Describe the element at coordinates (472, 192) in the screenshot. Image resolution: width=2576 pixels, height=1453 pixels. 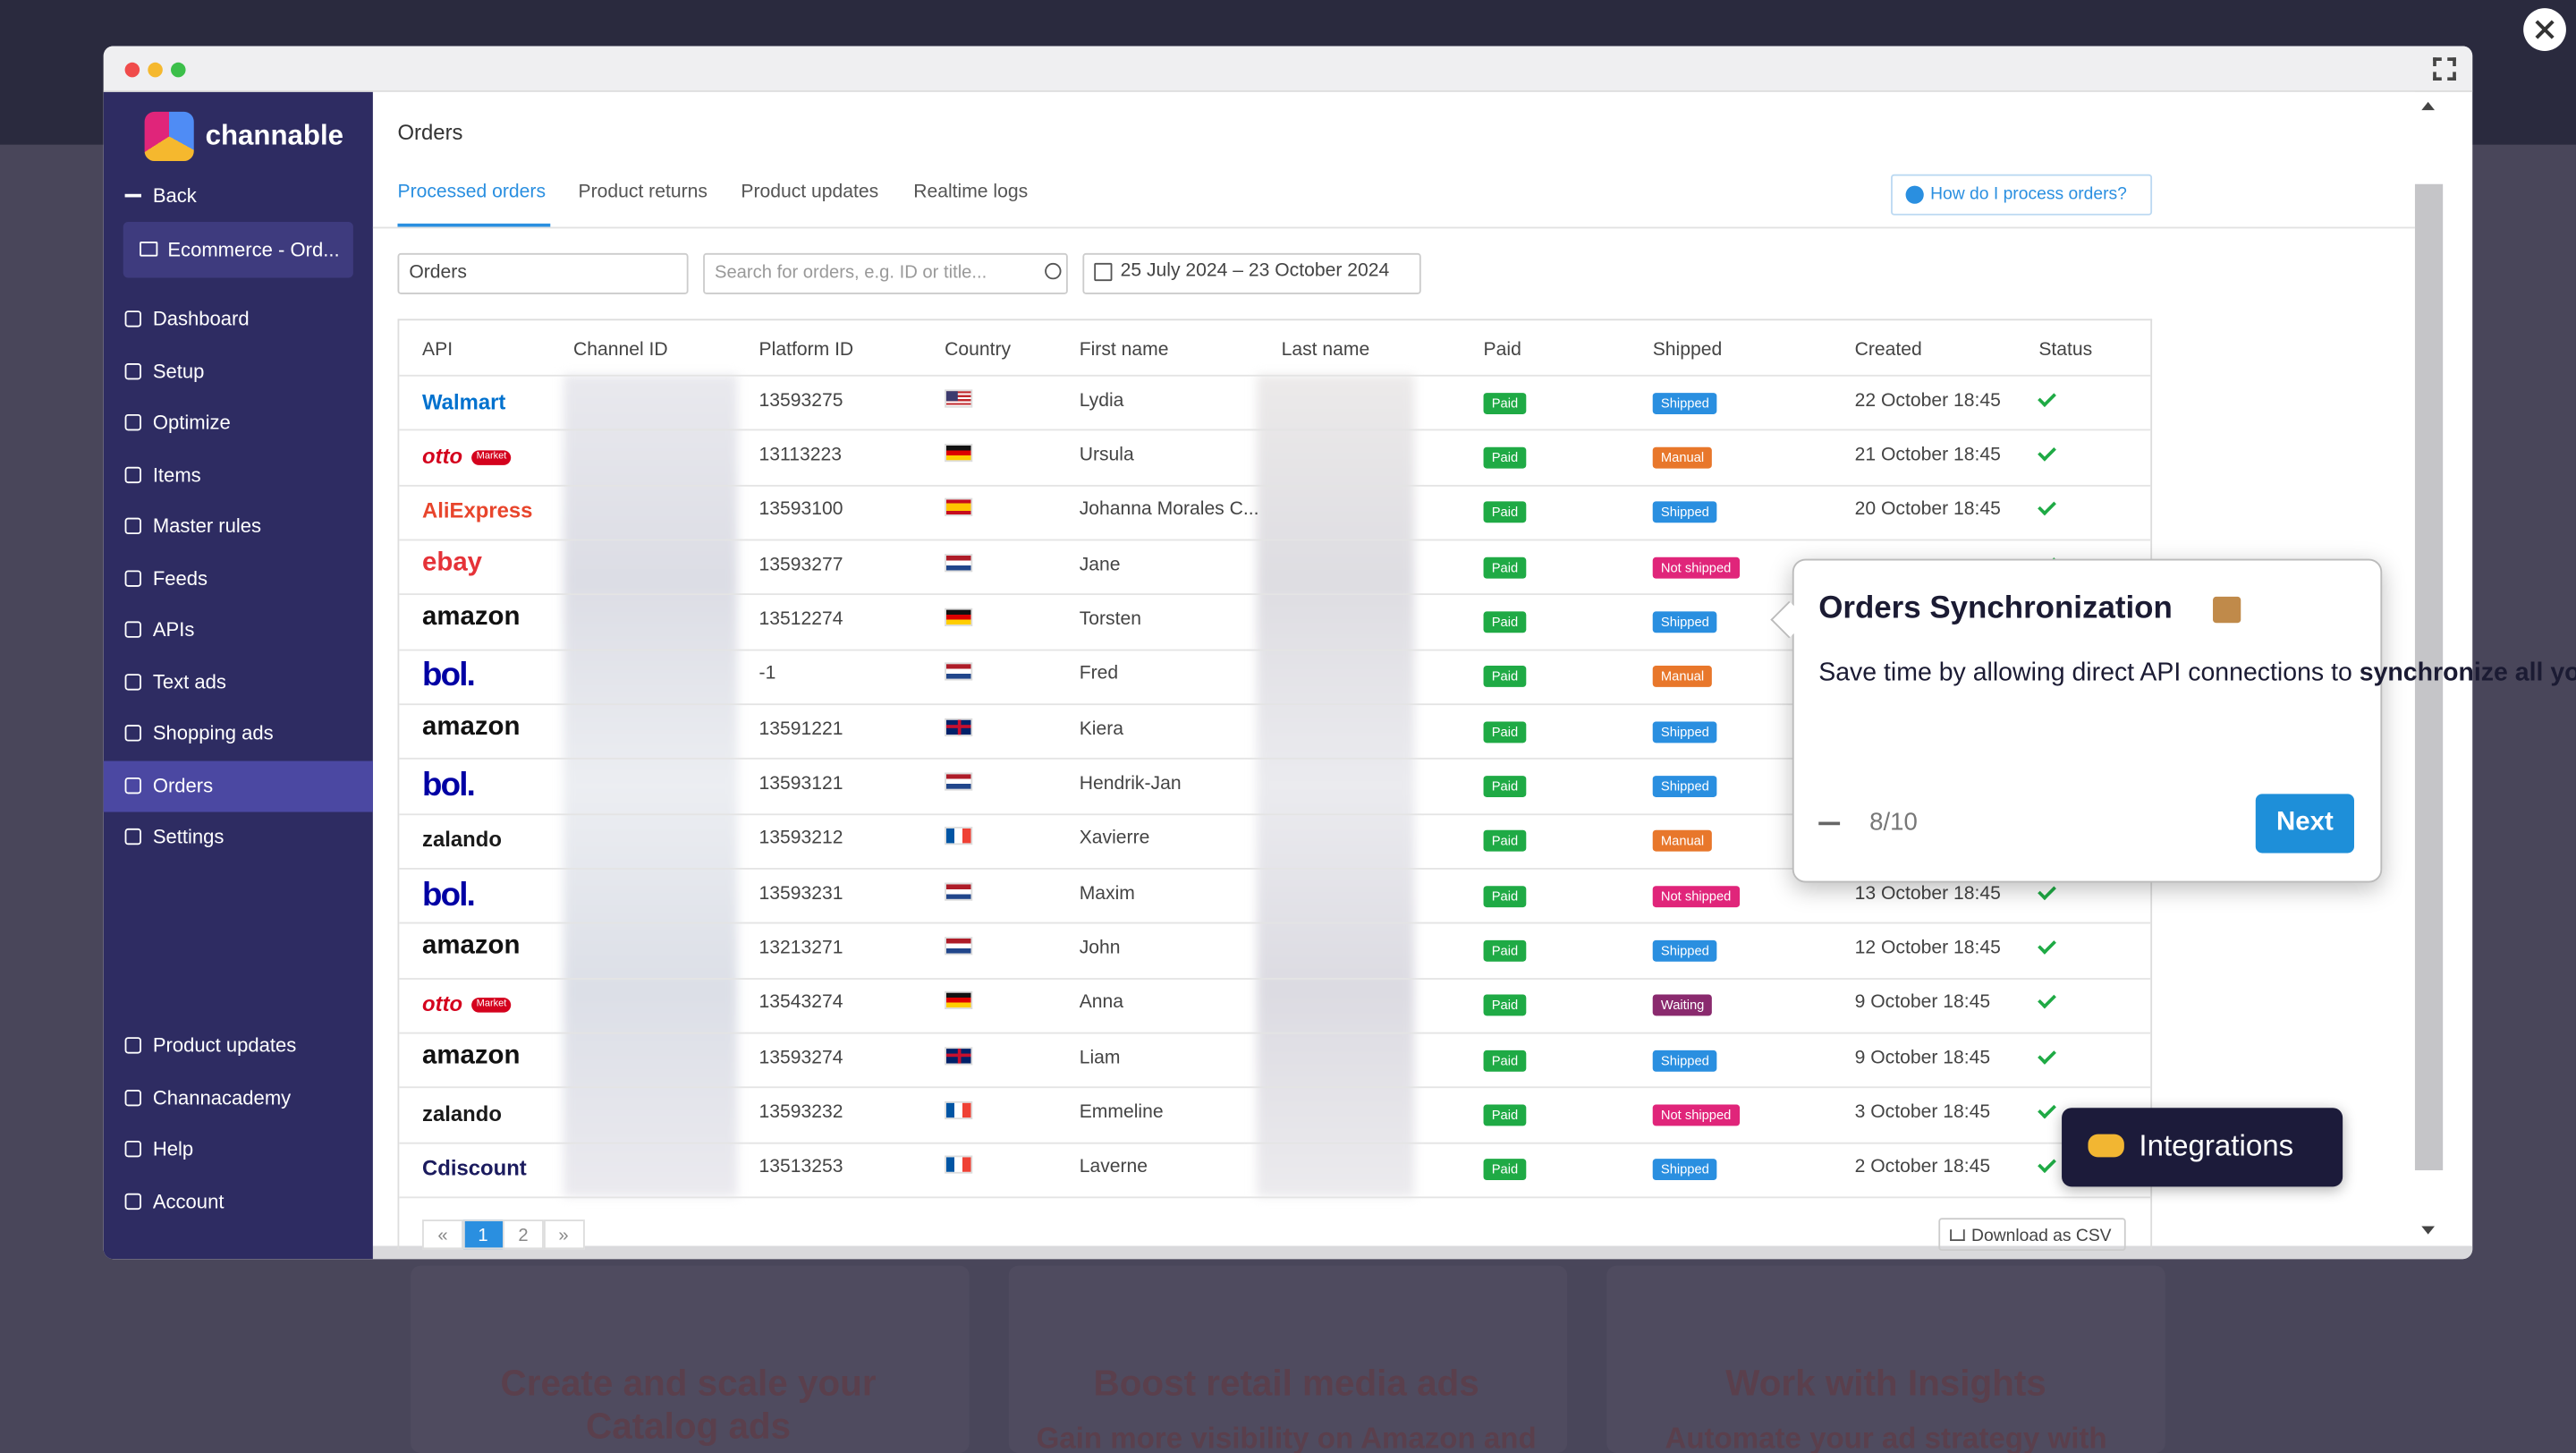
I see `tab: Processed orders` at that location.